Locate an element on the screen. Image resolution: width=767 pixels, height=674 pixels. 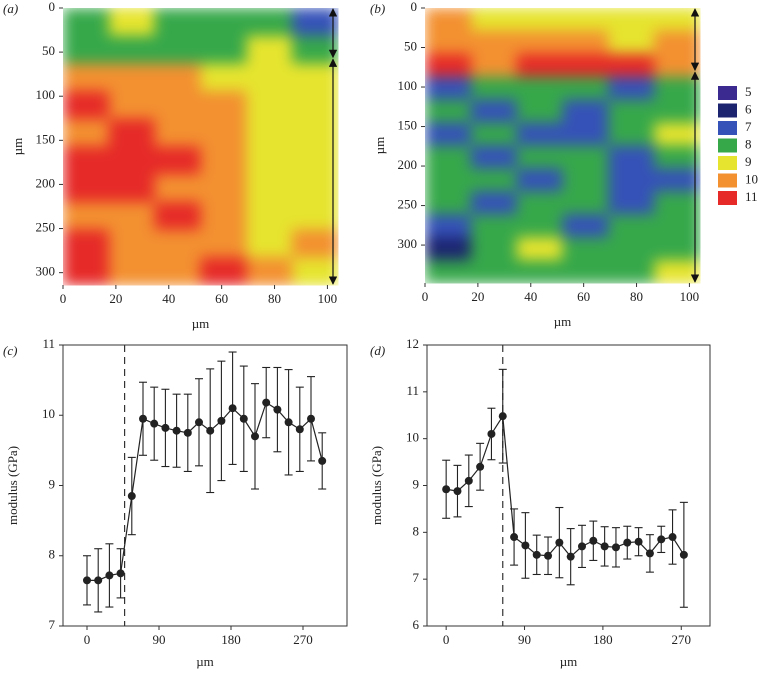
heatmap-cells is located at coordinates (201, 147).